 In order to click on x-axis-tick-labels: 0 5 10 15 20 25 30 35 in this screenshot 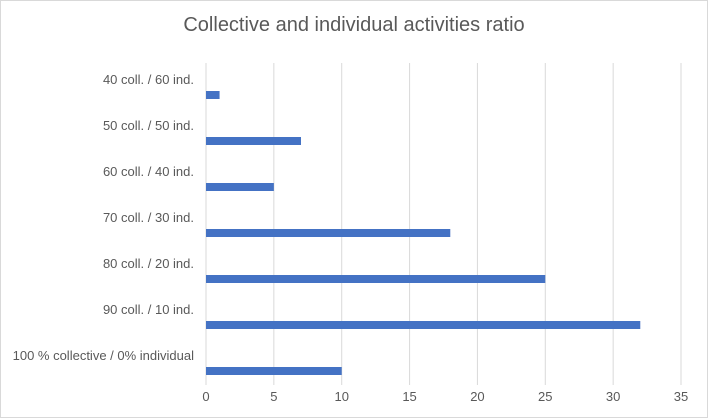, I will do `click(445, 396)`.